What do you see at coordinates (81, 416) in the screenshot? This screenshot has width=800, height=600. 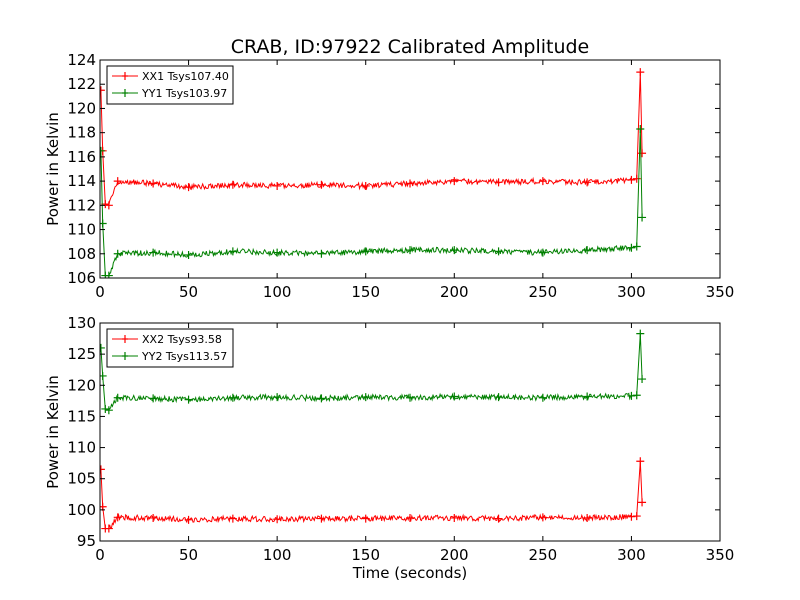 I see `y-tick-label: 115` at bounding box center [81, 416].